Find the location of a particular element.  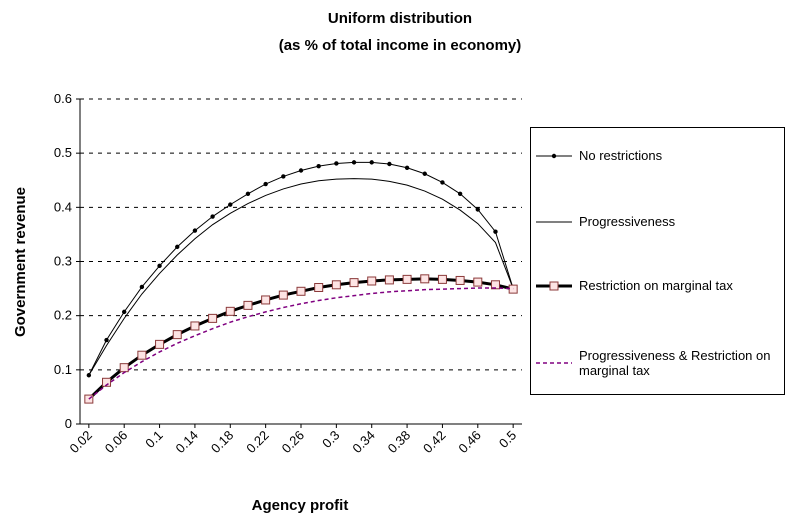

legend-label: No restrictions is located at coordinates (621, 155).